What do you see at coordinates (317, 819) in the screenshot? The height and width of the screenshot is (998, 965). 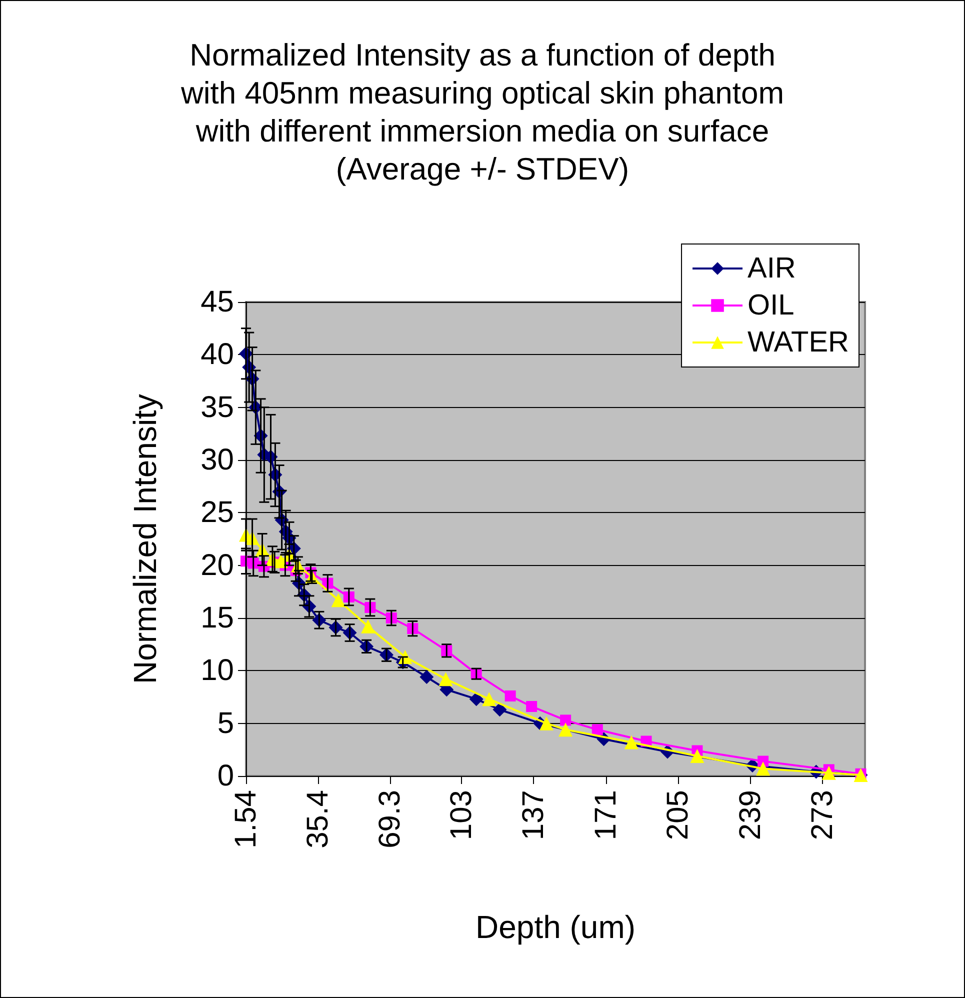 I see `x-tick-label: 35.4` at bounding box center [317, 819].